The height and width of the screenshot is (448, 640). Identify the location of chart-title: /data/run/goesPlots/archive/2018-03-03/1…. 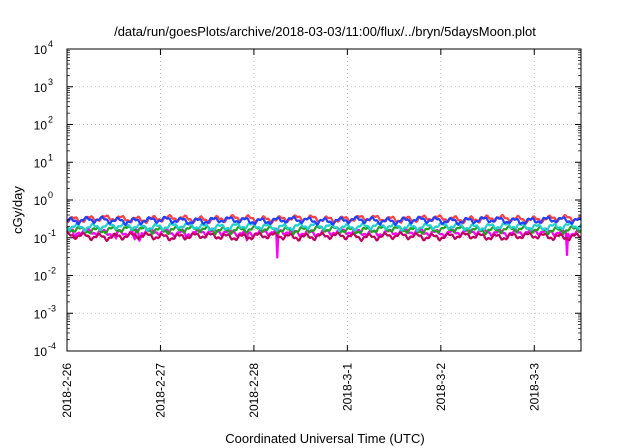
(325, 31).